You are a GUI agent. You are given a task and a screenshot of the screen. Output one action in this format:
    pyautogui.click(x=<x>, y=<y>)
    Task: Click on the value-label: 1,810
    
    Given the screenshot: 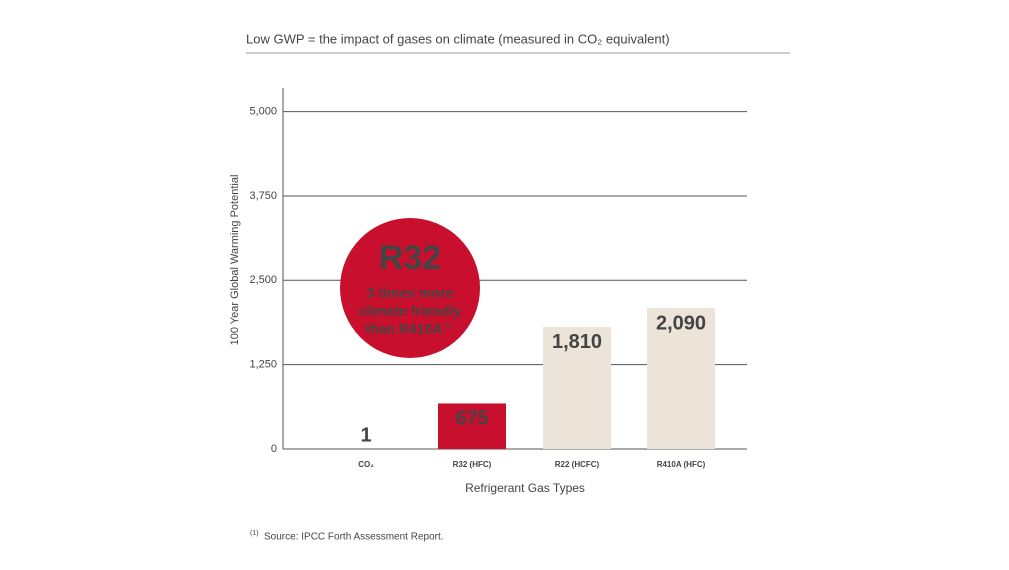 What is the action you would take?
    pyautogui.click(x=577, y=342)
    